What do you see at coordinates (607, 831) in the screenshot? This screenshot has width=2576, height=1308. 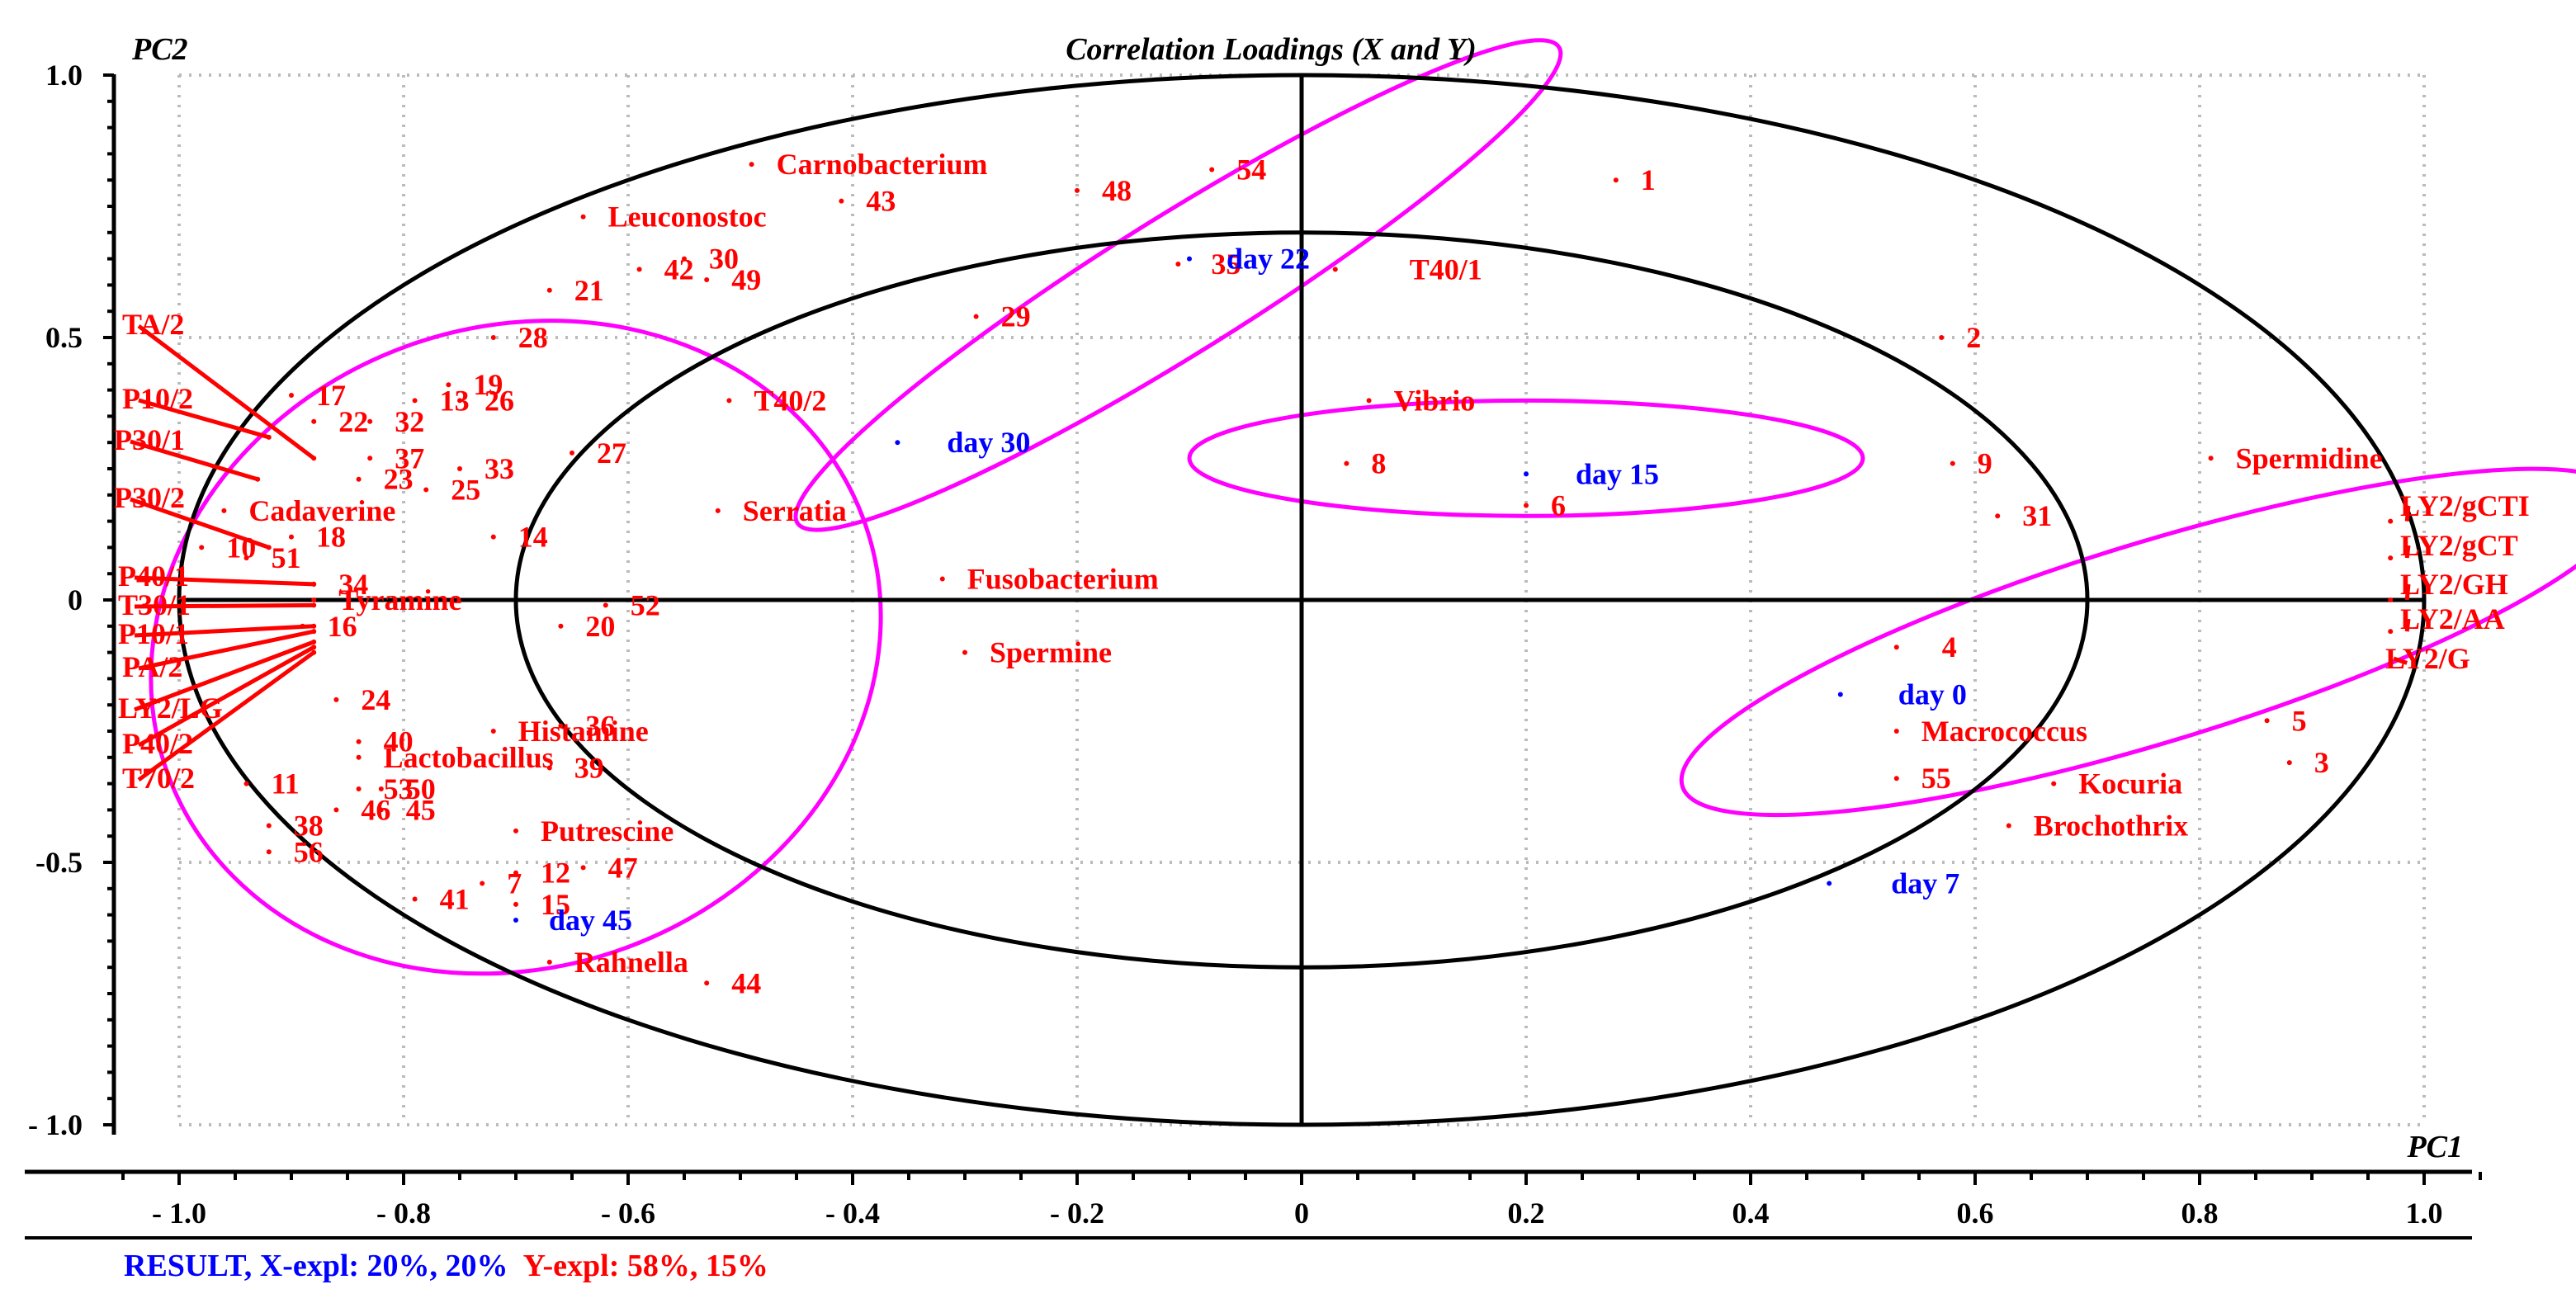 I see `point-label: Putrescine` at bounding box center [607, 831].